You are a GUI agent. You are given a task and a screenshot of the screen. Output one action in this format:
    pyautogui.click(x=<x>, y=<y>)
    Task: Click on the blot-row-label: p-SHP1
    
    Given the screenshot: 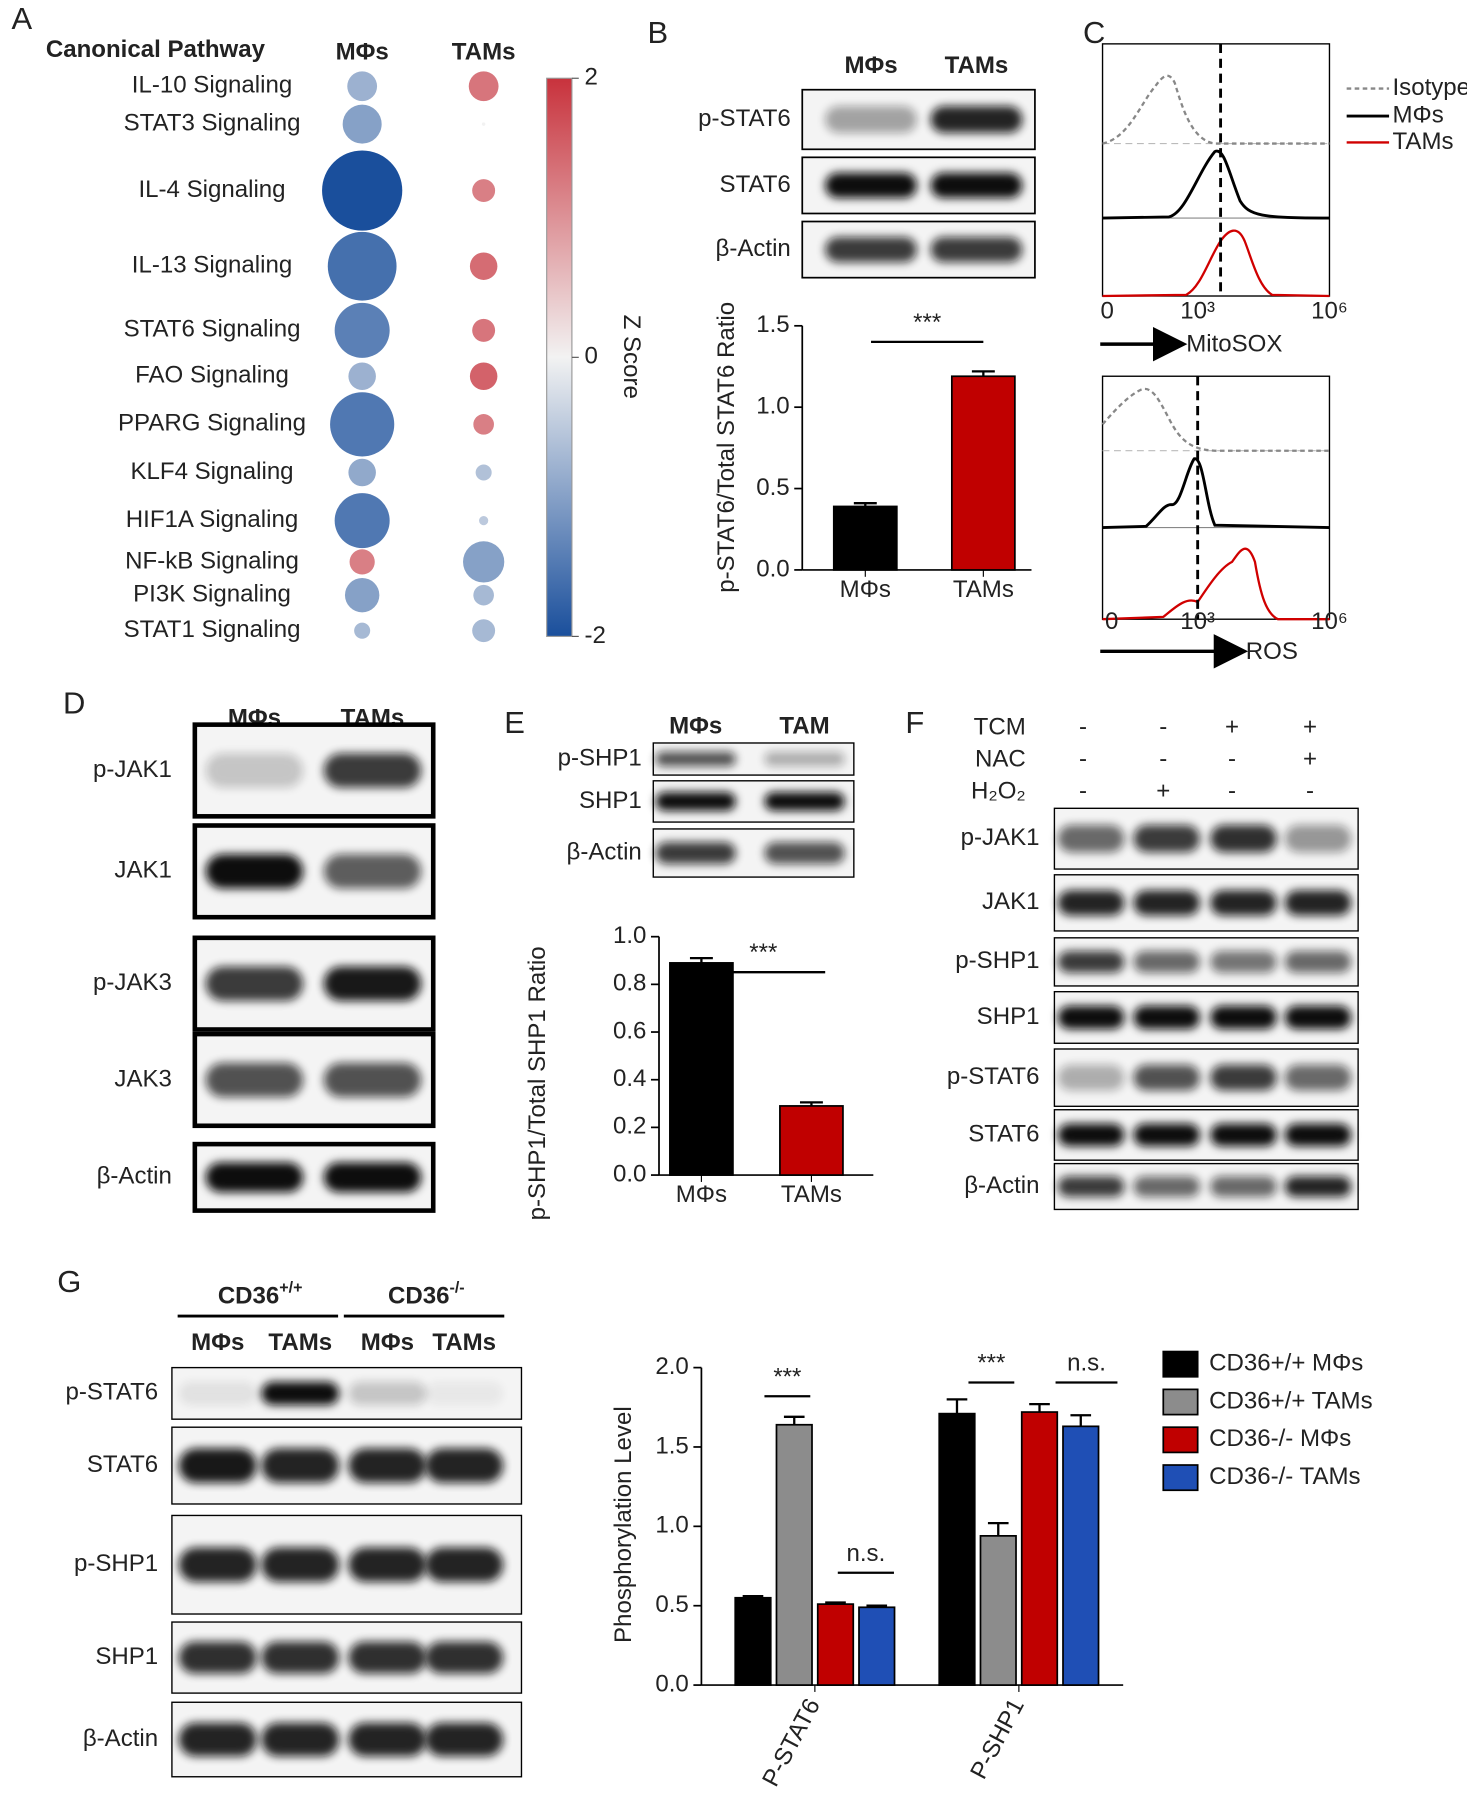 What is the action you would take?
    pyautogui.click(x=600, y=757)
    